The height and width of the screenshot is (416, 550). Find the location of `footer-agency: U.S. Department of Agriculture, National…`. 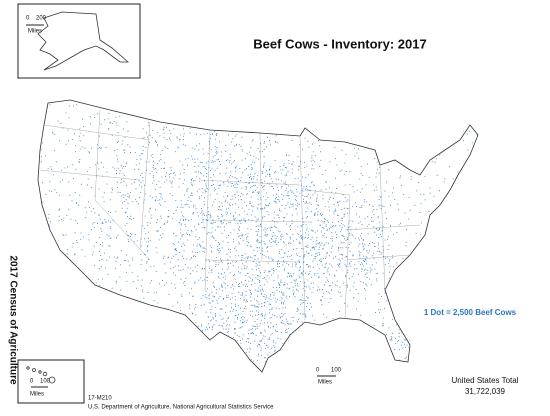

footer-agency: U.S. Department of Agriculture, National… is located at coordinates (181, 408).